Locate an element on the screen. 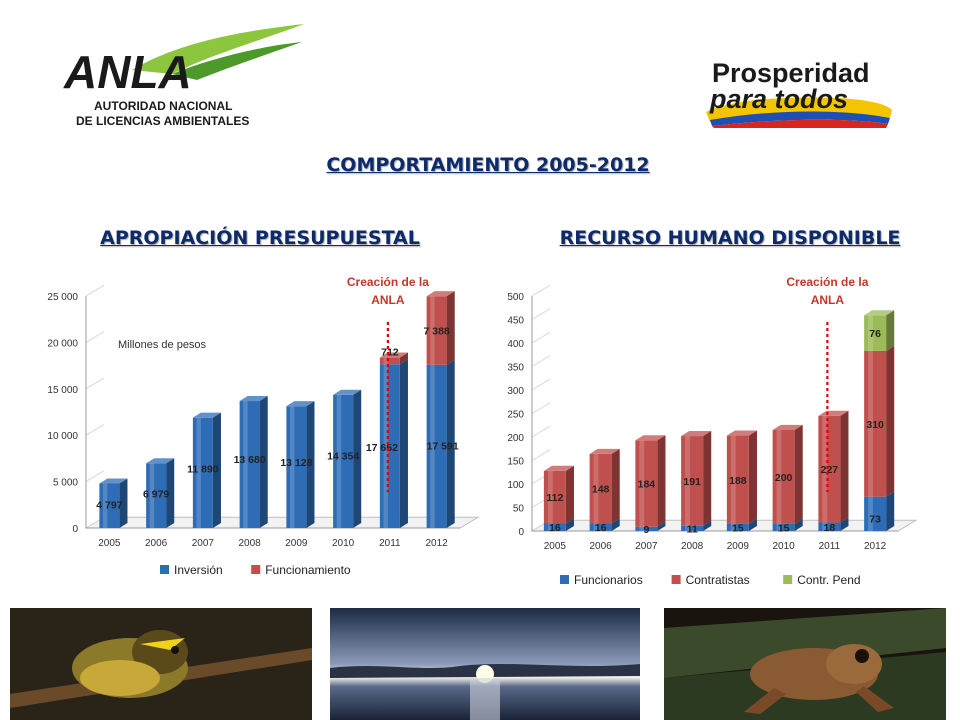 The height and width of the screenshot is (720, 960). prosperidad-line1: Prosperidad is located at coordinates (791, 73).